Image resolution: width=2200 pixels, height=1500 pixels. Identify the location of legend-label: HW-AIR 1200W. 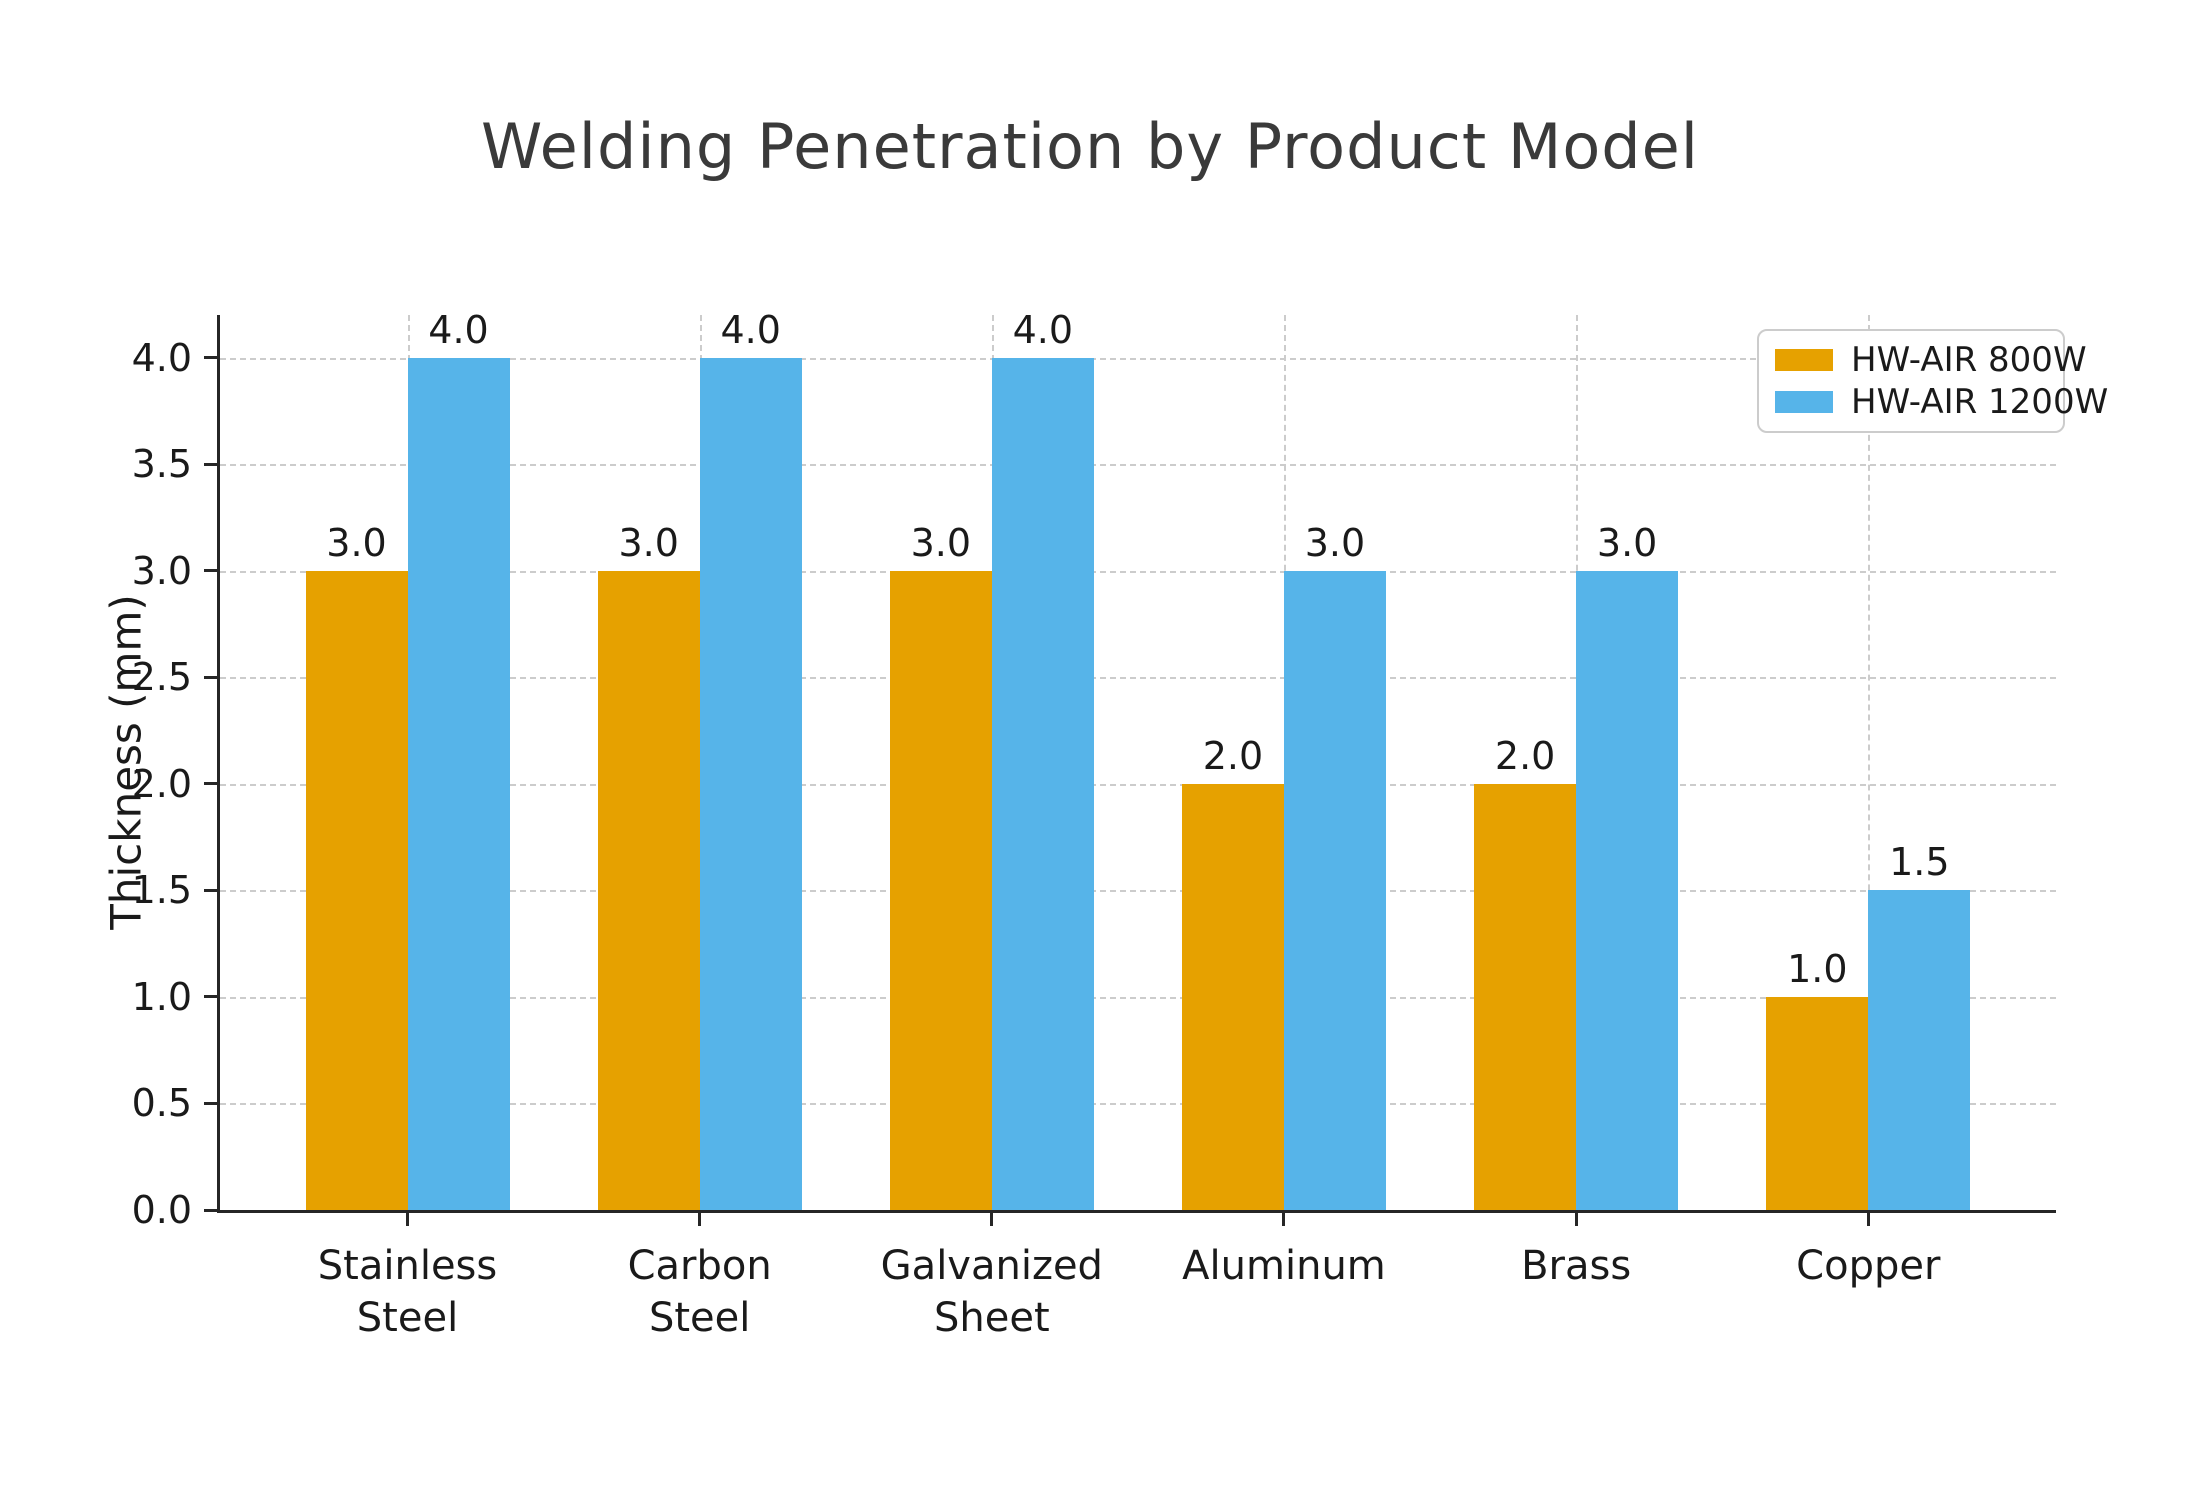
(1980, 402).